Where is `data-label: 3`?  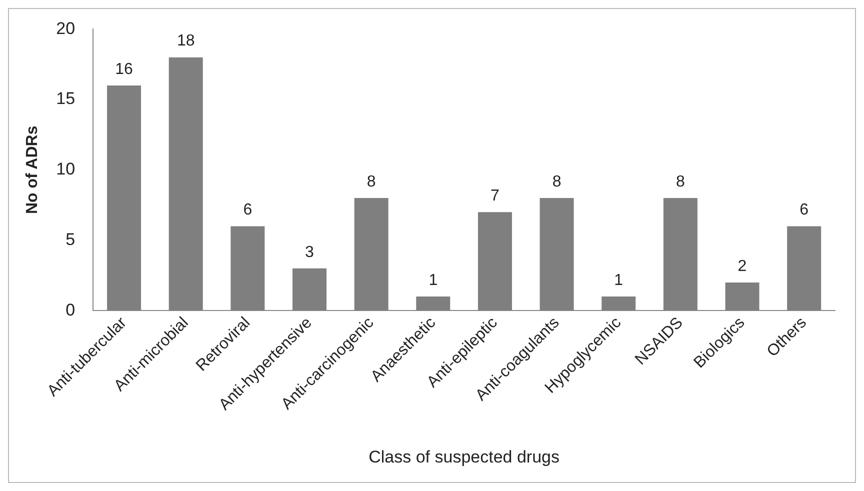 data-label: 3 is located at coordinates (309, 252).